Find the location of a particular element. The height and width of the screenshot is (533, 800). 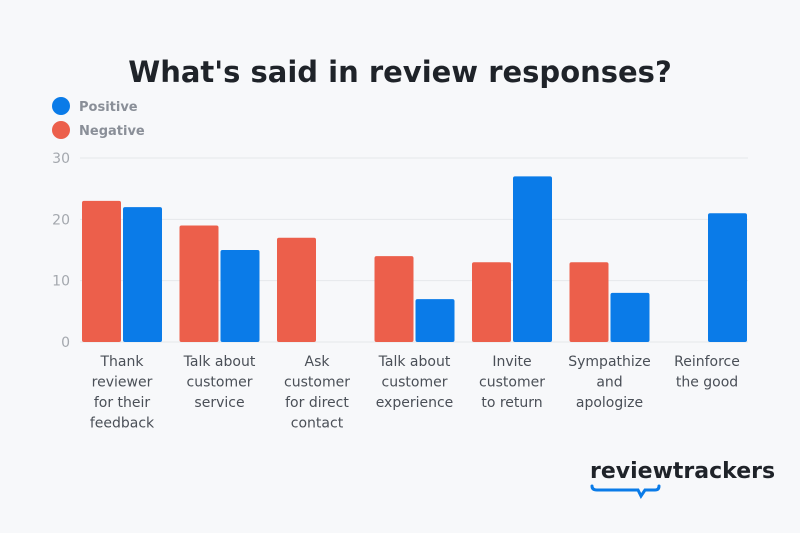

logo: reviewtrackers is located at coordinates (682, 479).